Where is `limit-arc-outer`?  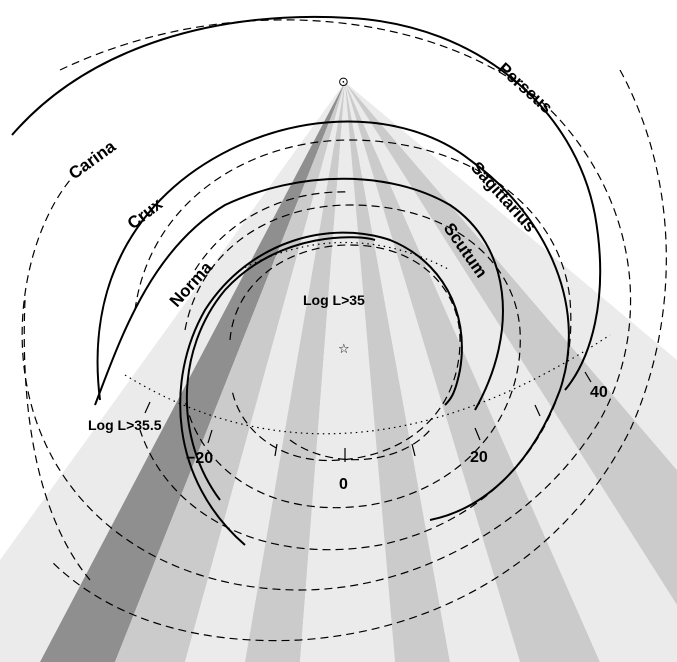
limit-arc-outer is located at coordinates (367, 384).